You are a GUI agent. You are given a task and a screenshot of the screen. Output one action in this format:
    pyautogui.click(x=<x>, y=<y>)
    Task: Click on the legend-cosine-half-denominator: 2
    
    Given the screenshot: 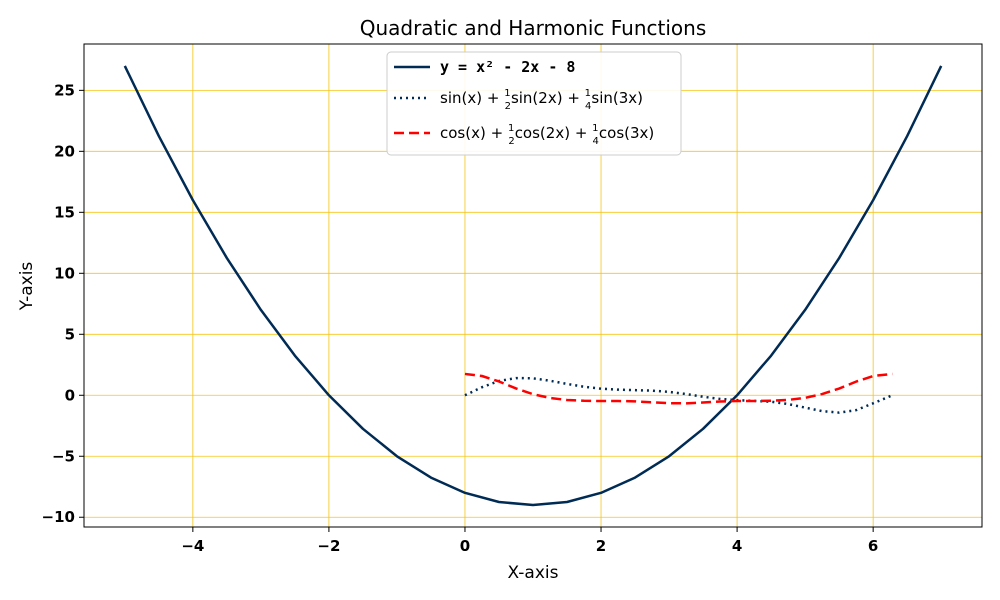 What is the action you would take?
    pyautogui.click(x=511, y=141)
    